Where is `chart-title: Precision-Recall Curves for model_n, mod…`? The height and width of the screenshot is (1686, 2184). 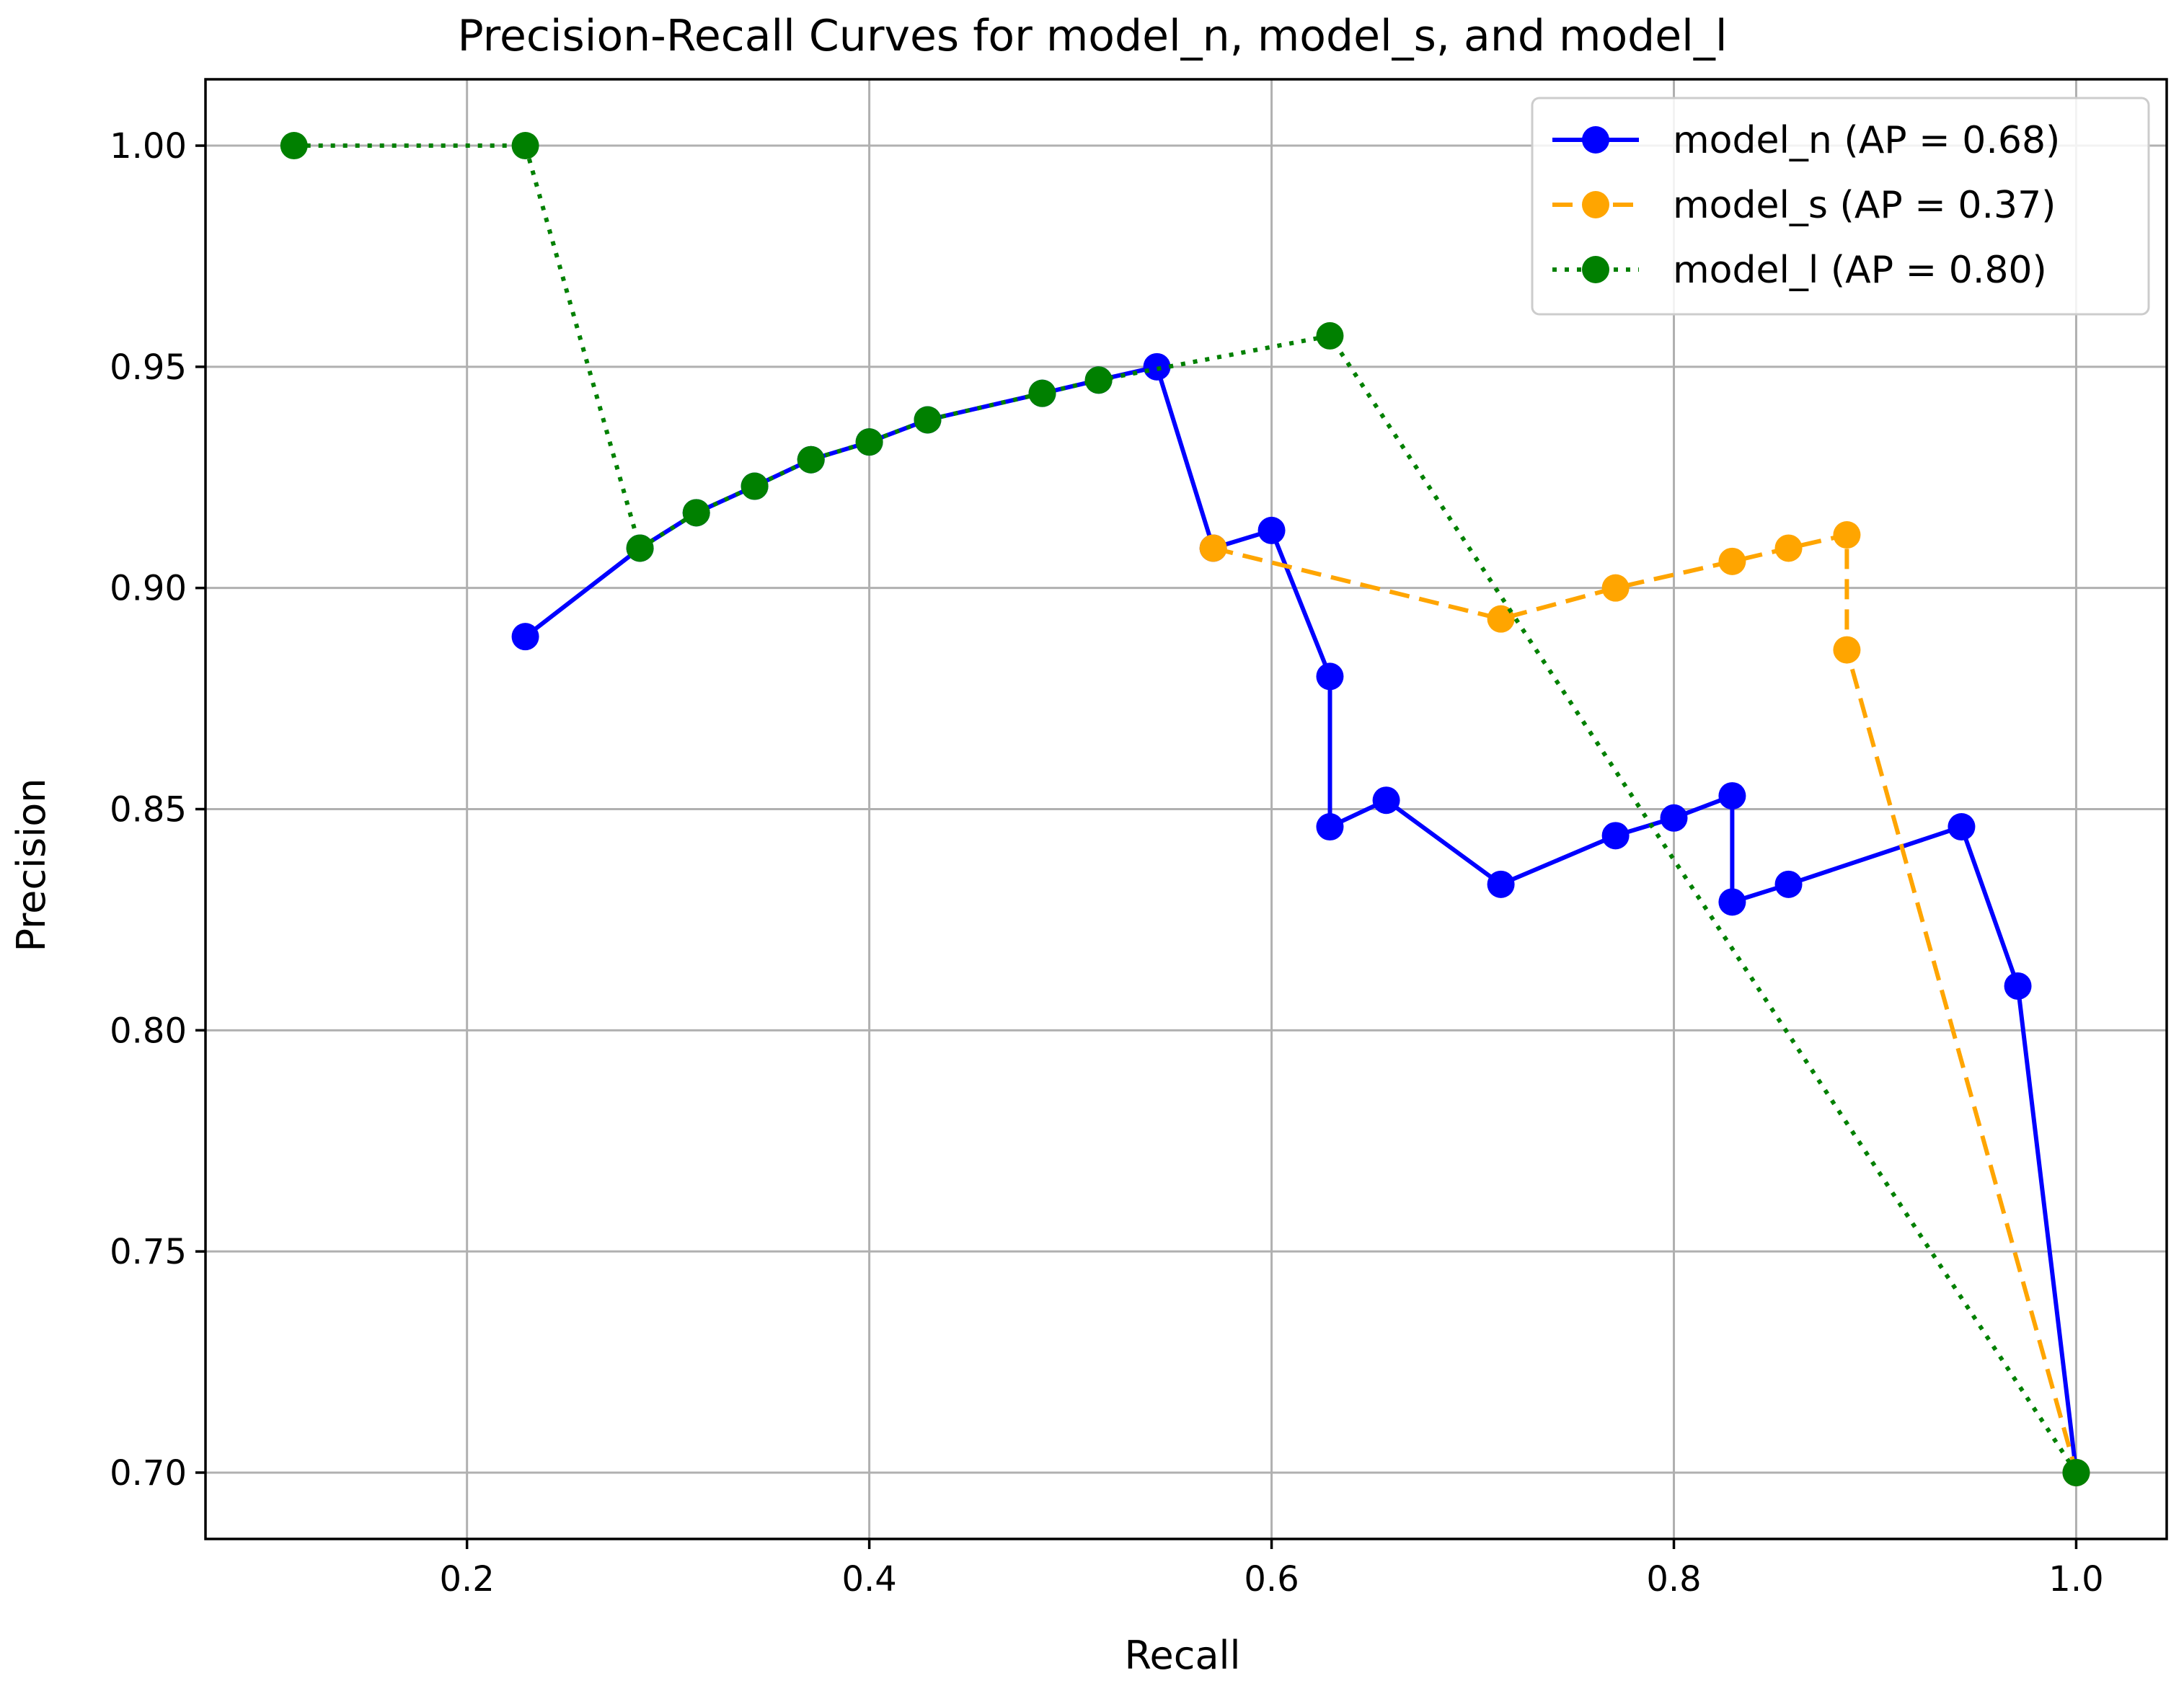
chart-title: Precision-Recall Curves for model_n, mod… is located at coordinates (1092, 36).